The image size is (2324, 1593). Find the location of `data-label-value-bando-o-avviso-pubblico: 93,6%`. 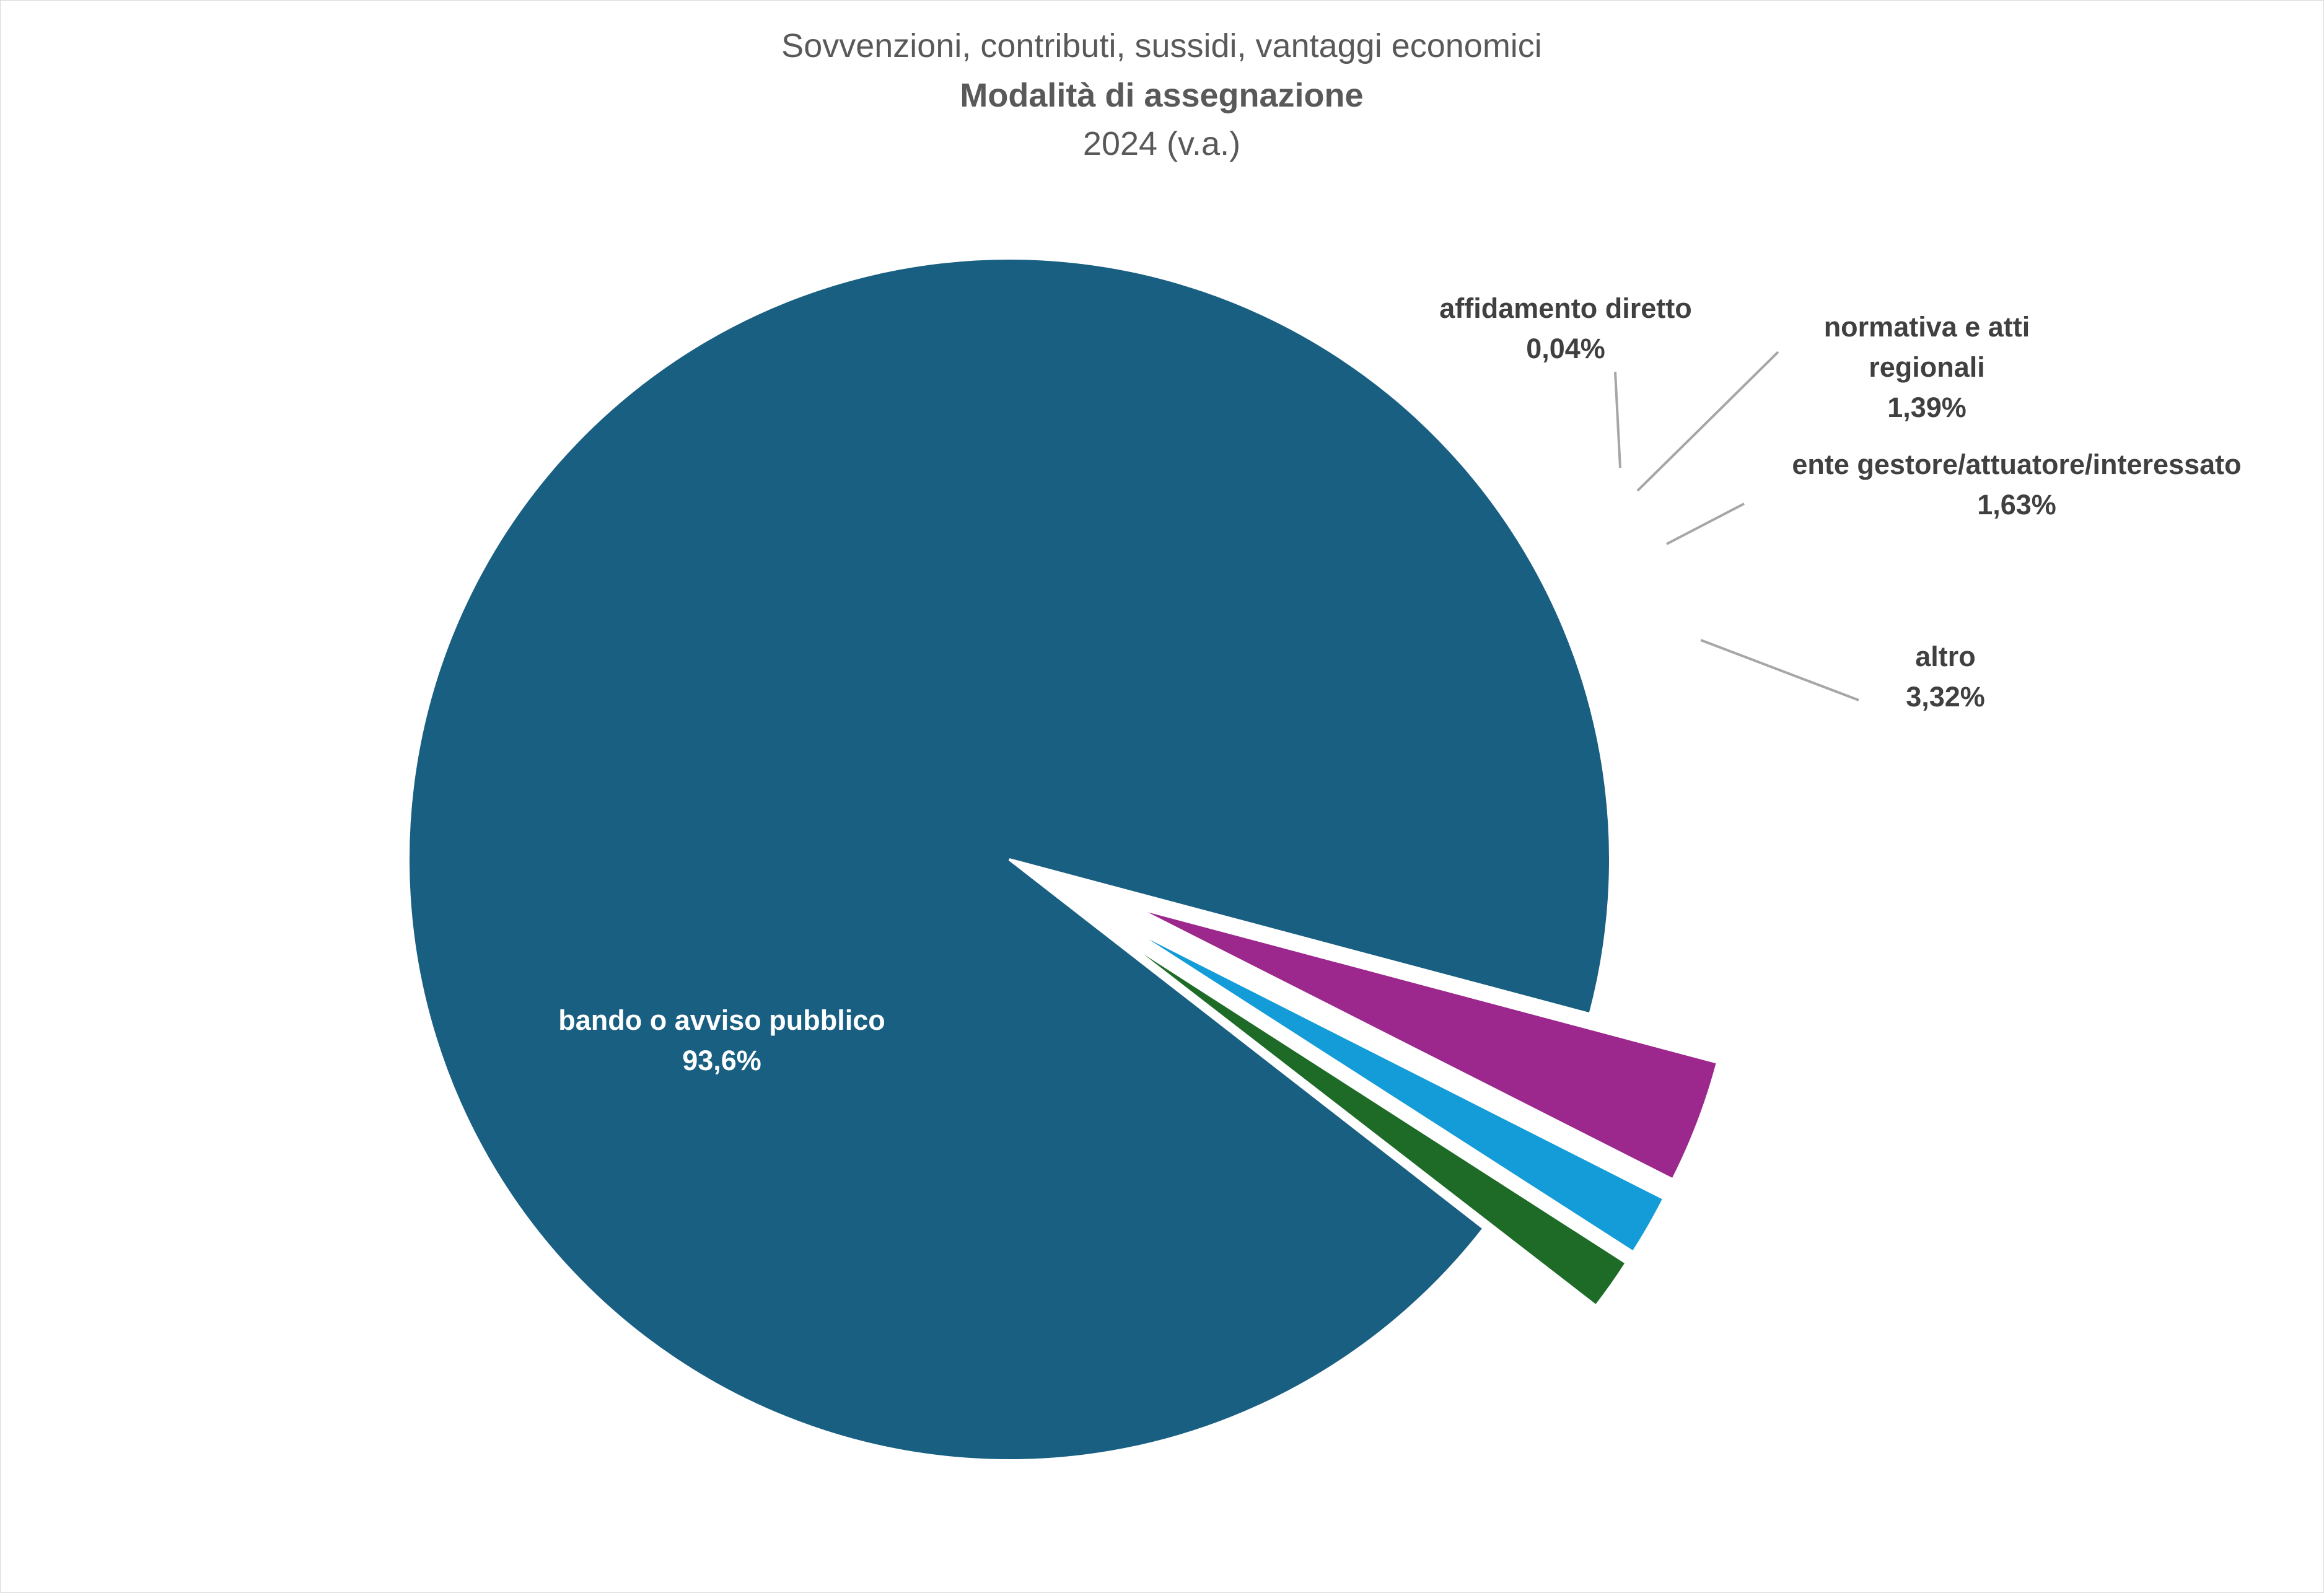

data-label-value-bando-o-avviso-pubblico: 93,6% is located at coordinates (722, 1060).